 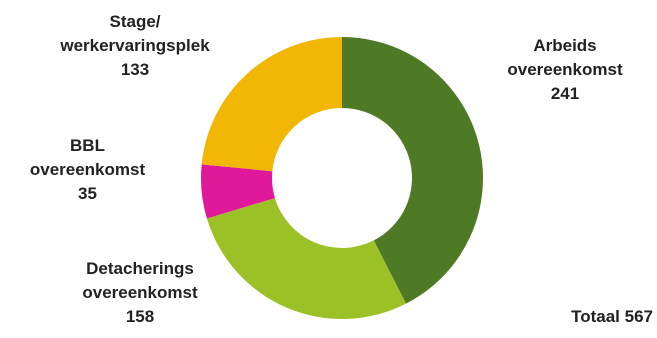 What do you see at coordinates (612, 316) in the screenshot?
I see `total-label: Totaal 567` at bounding box center [612, 316].